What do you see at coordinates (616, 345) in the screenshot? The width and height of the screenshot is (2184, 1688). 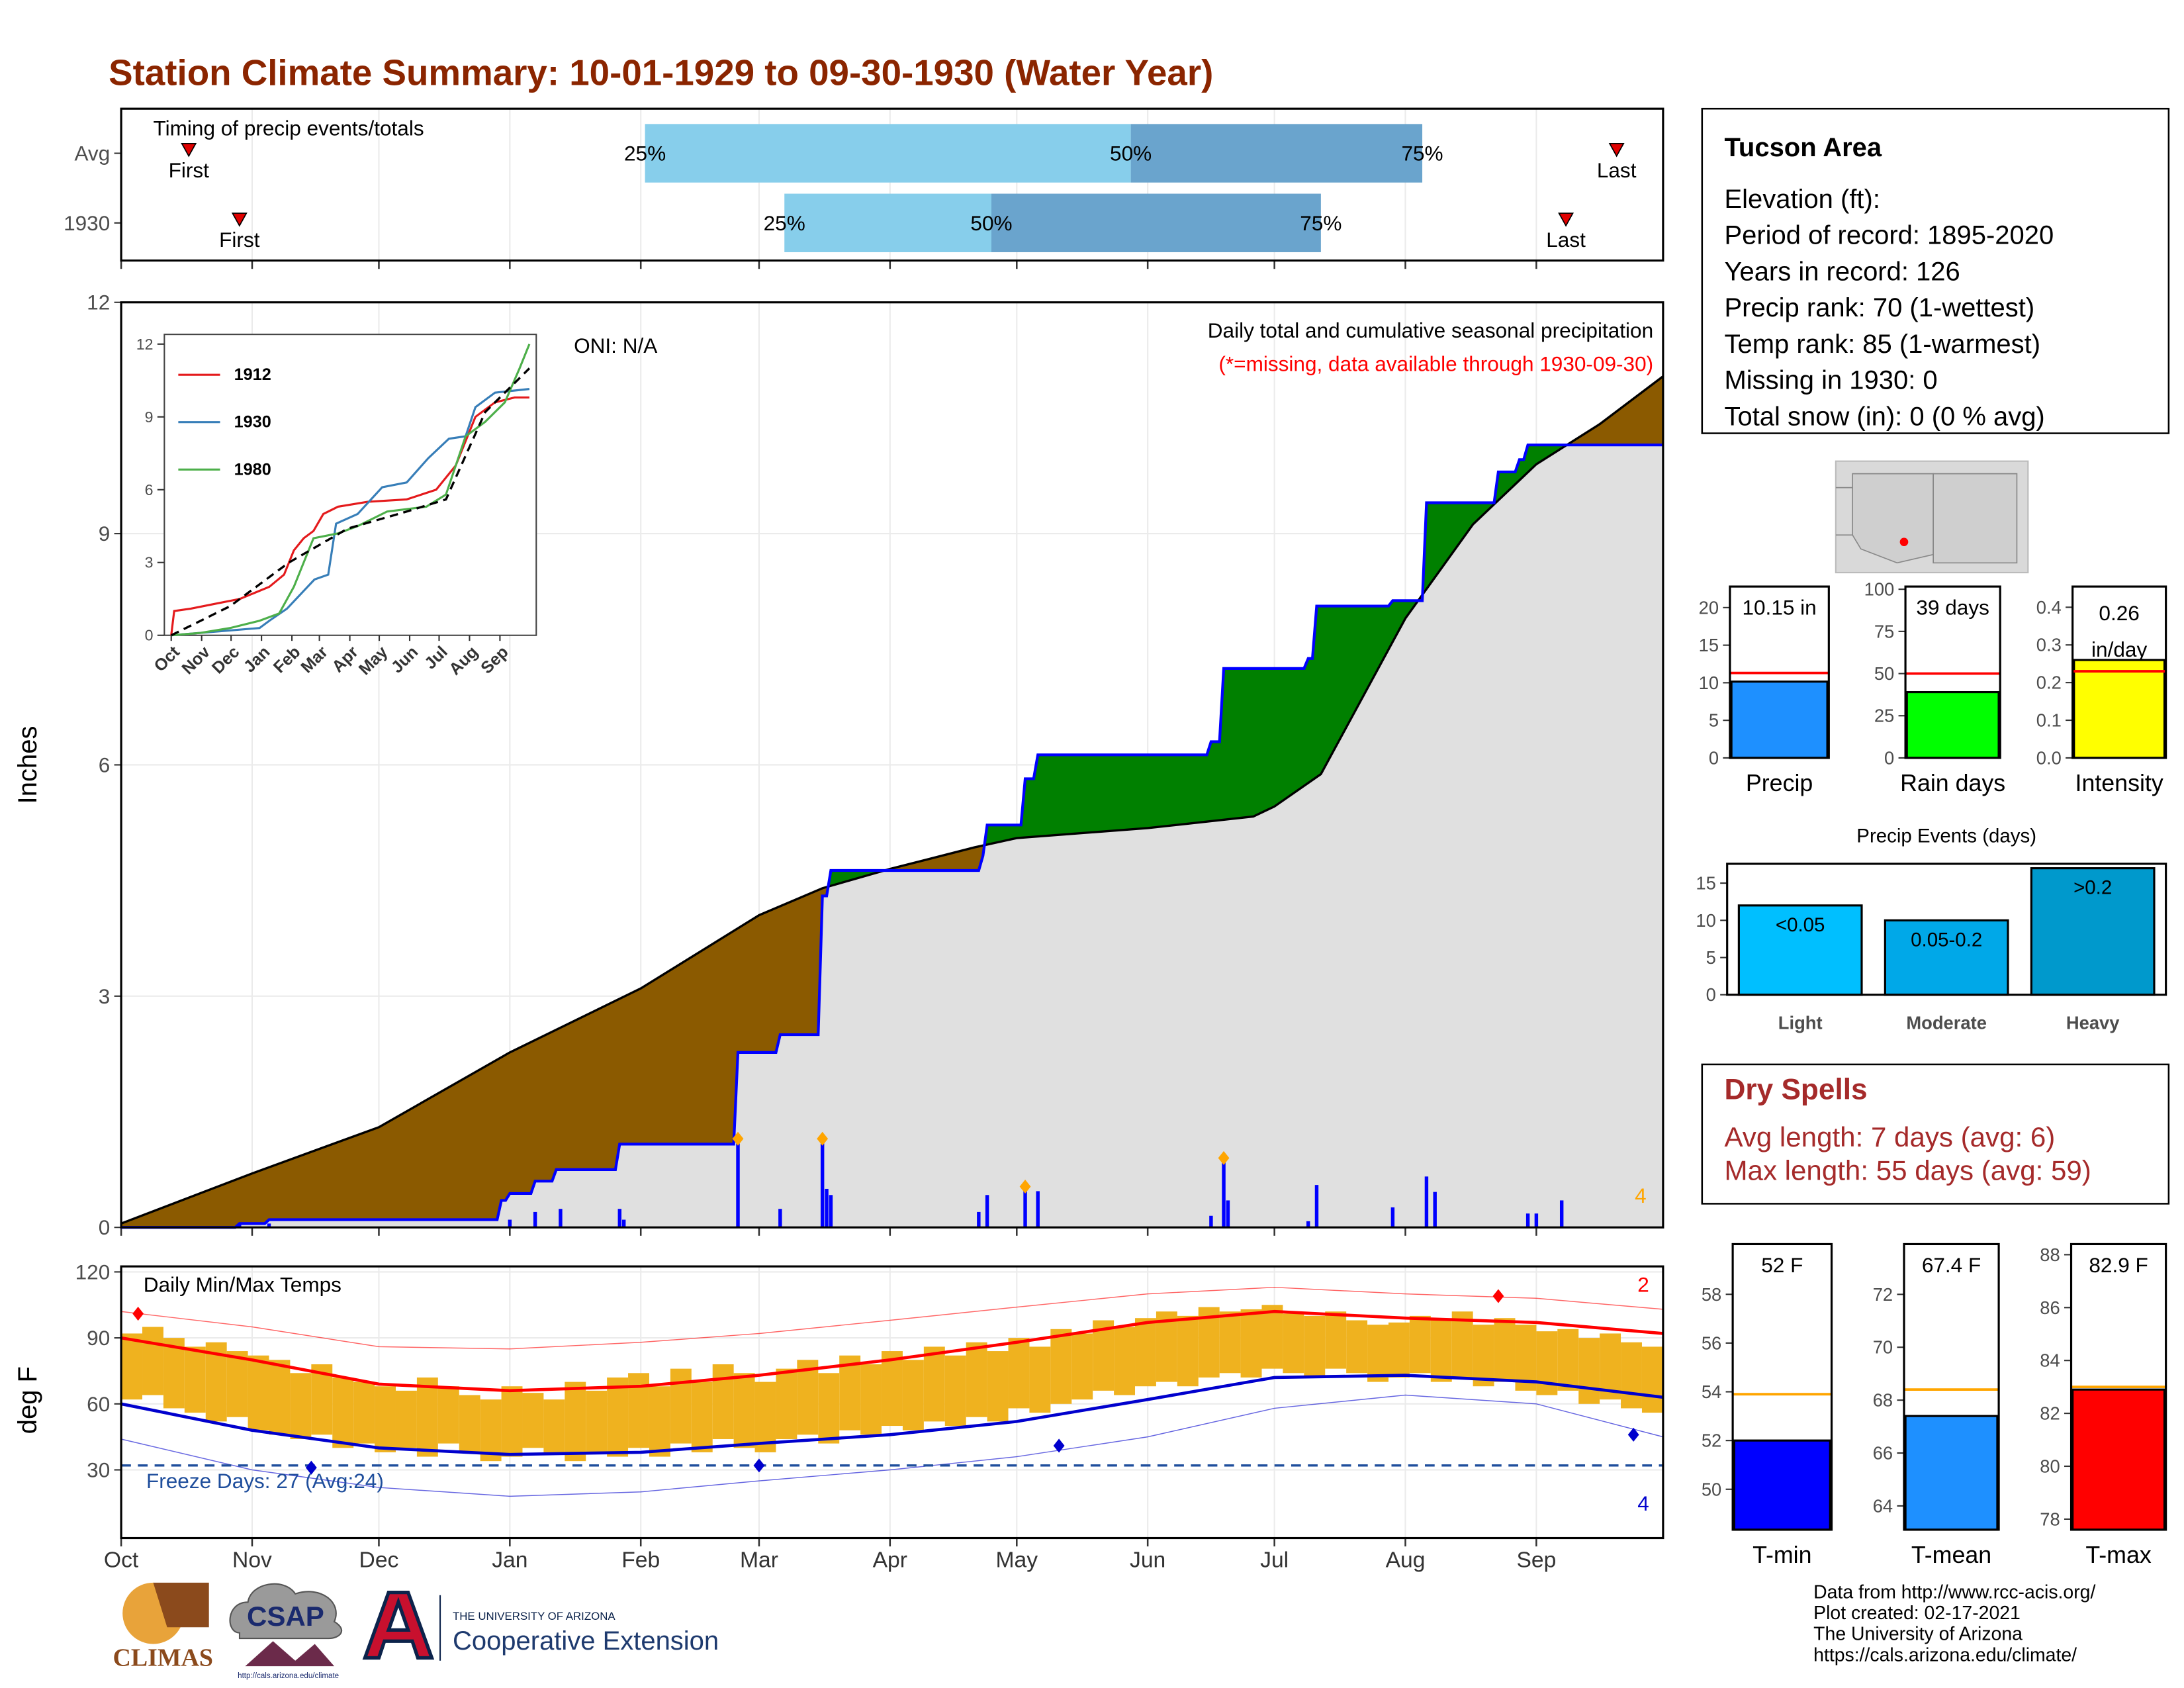 I see `annotation: ONI: N/A` at bounding box center [616, 345].